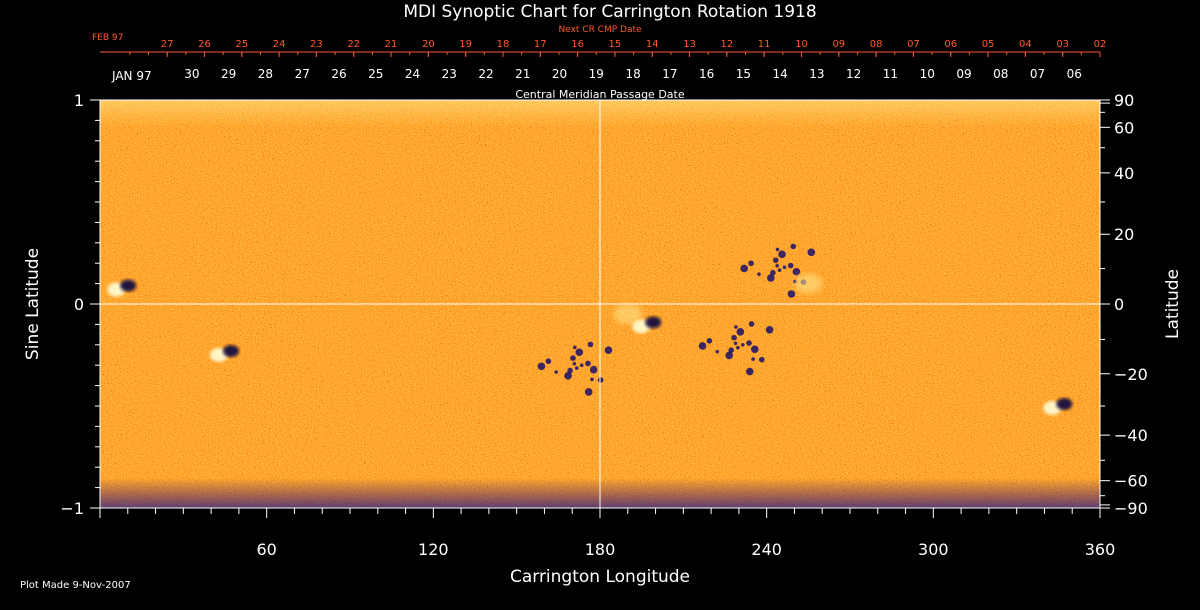 This screenshot has height=610, width=1200. I want to click on cmp-date-label: 06, so click(1074, 74).